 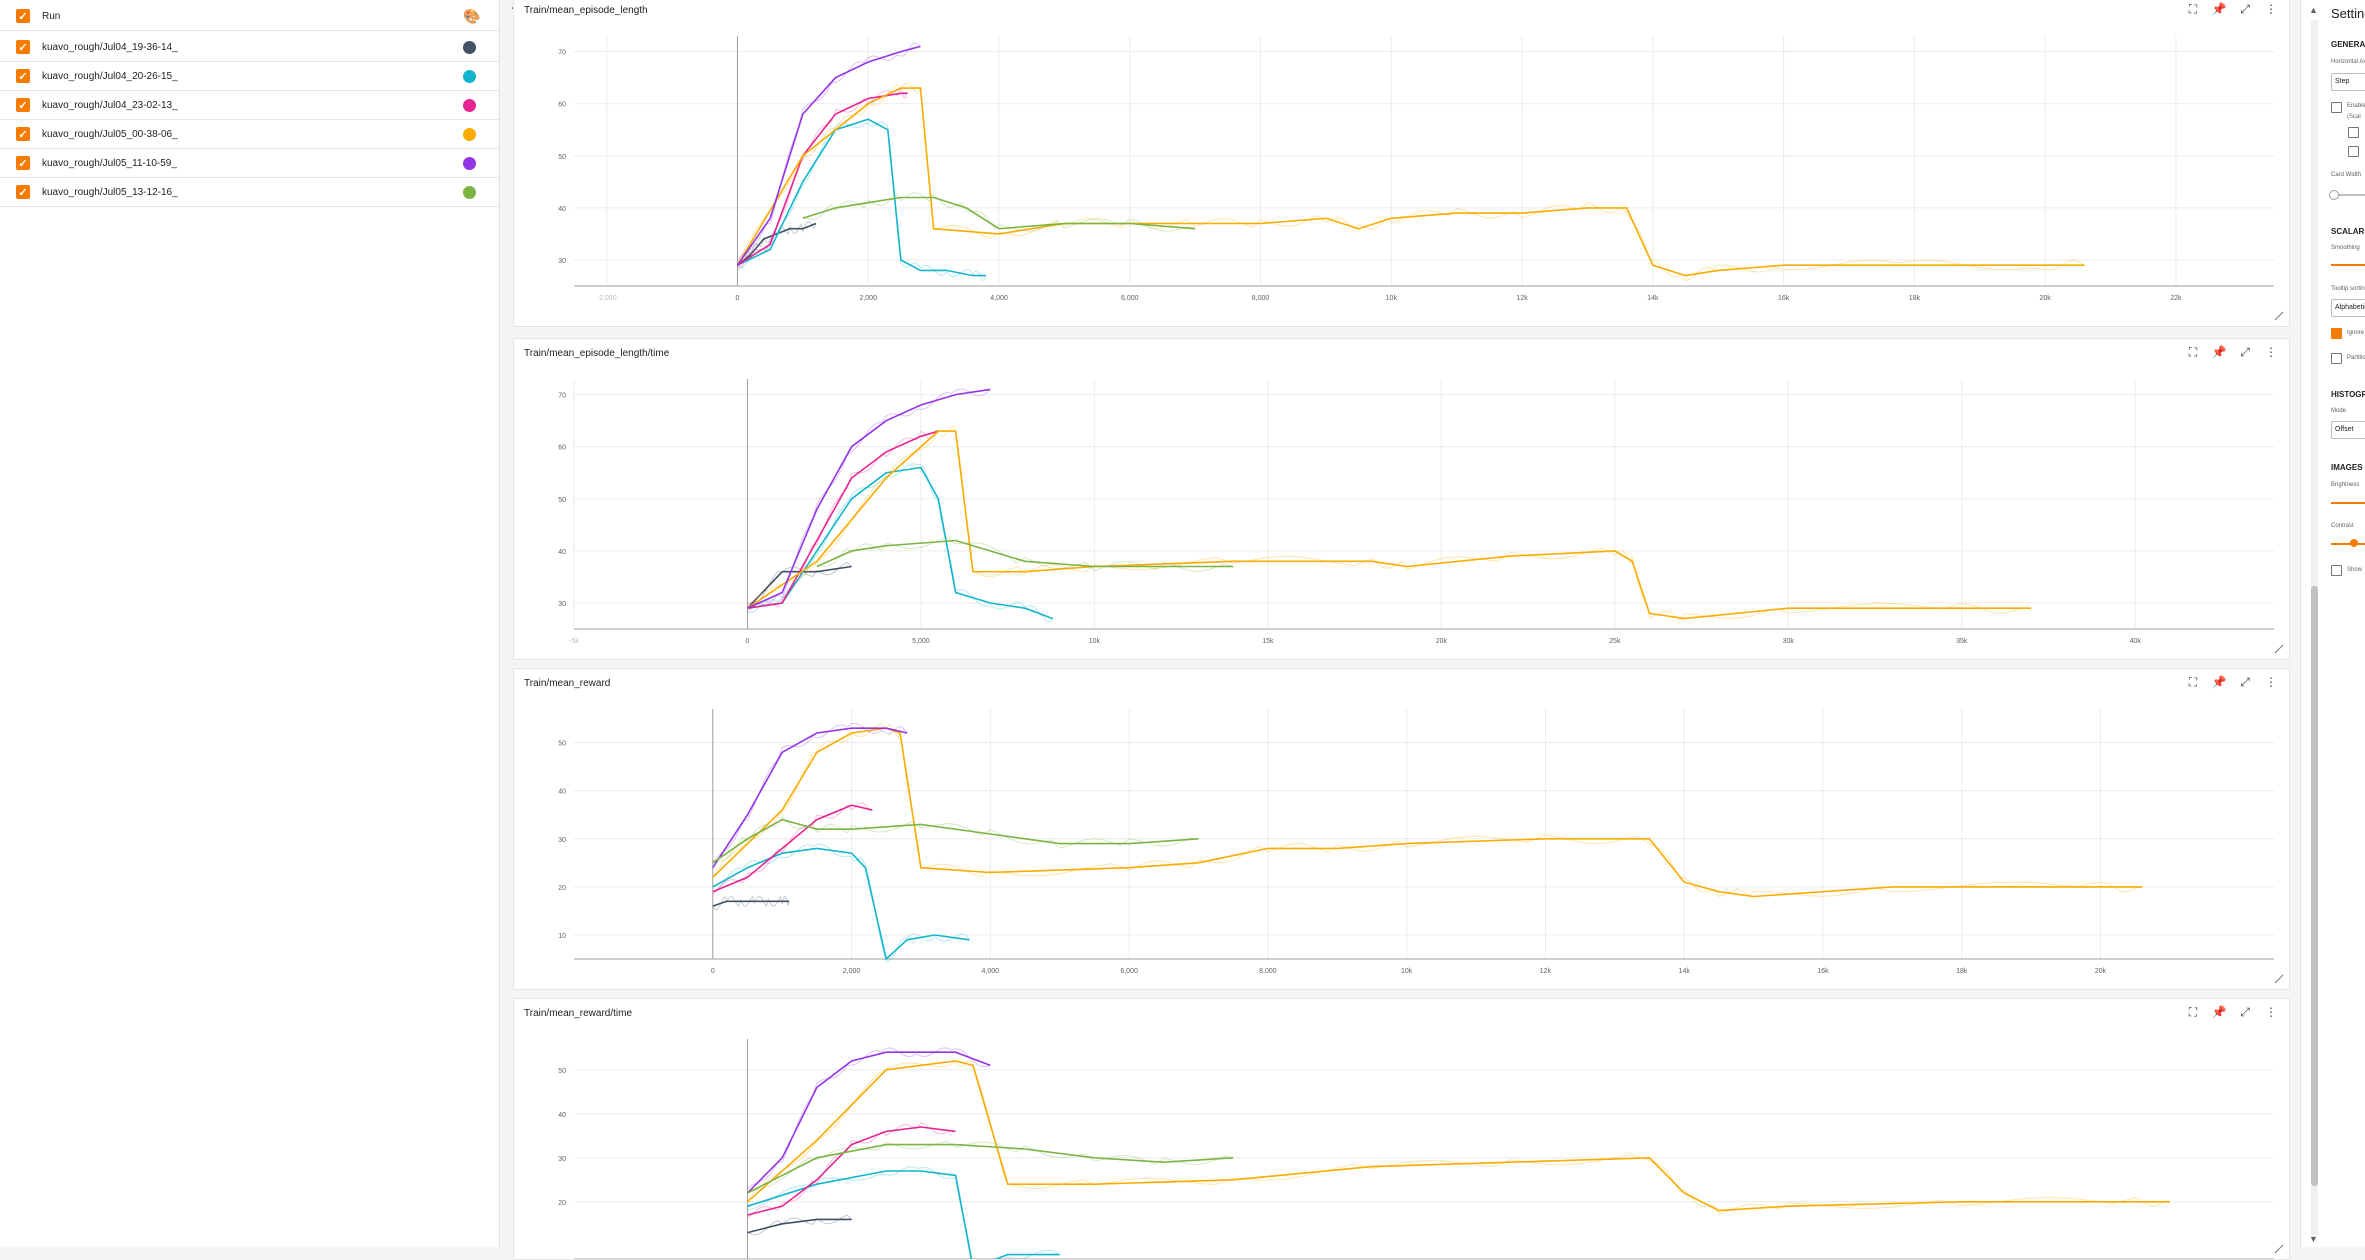 What do you see at coordinates (1261, 298) in the screenshot?
I see `x-tick-label: 8,000` at bounding box center [1261, 298].